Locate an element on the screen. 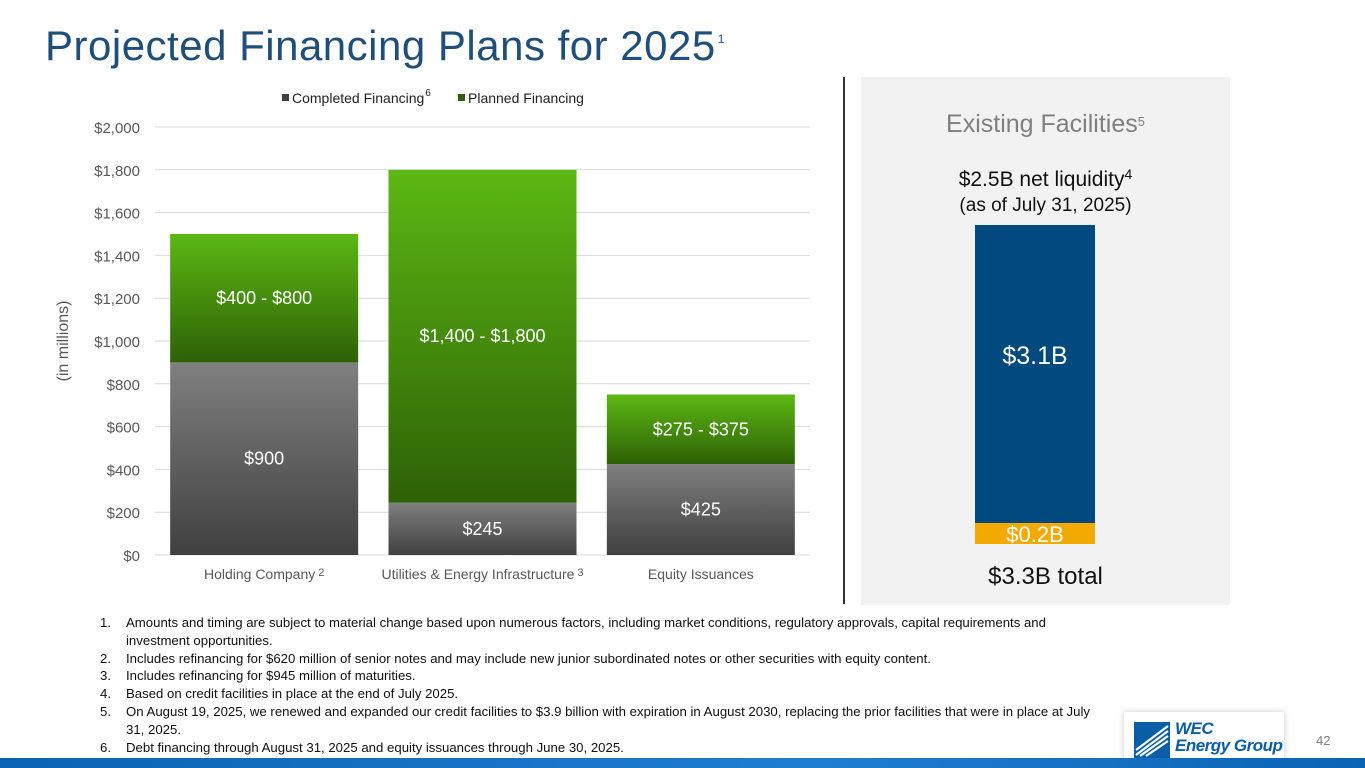 The image size is (1365, 768). page-number: 42 is located at coordinates (1323, 740).